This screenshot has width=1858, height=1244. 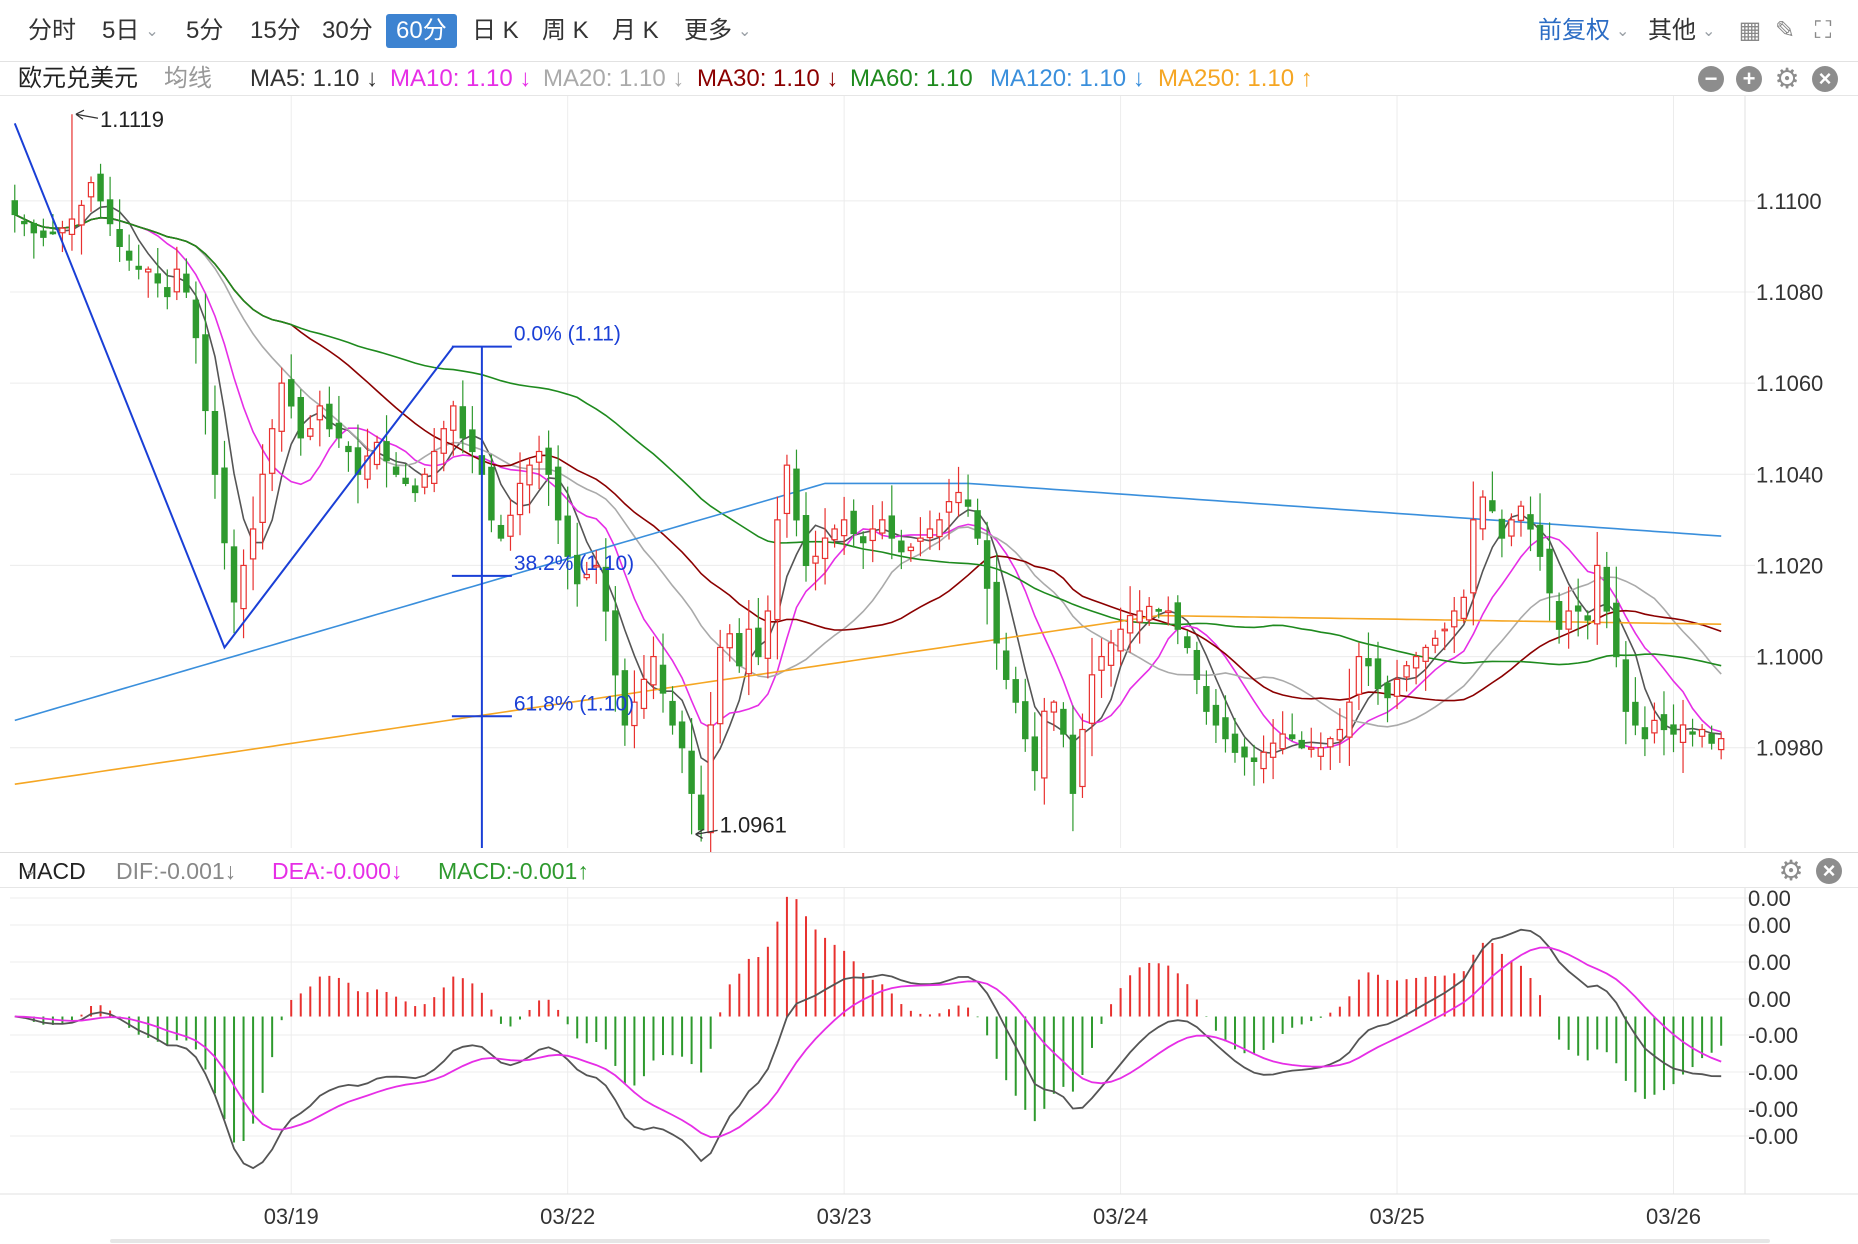 I want to click on plus-icon: +, so click(x=1749, y=79).